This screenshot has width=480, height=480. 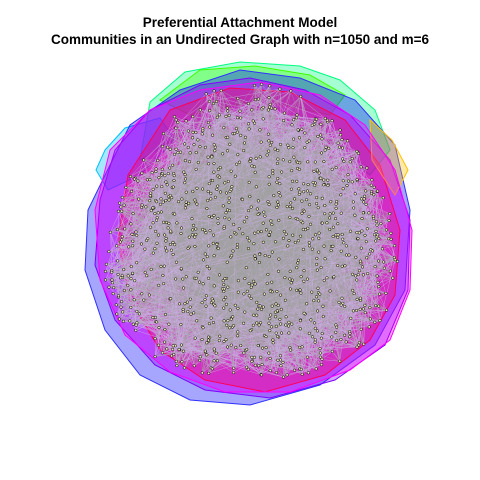 I want to click on community-hull-cyan, so click(x=135, y=154).